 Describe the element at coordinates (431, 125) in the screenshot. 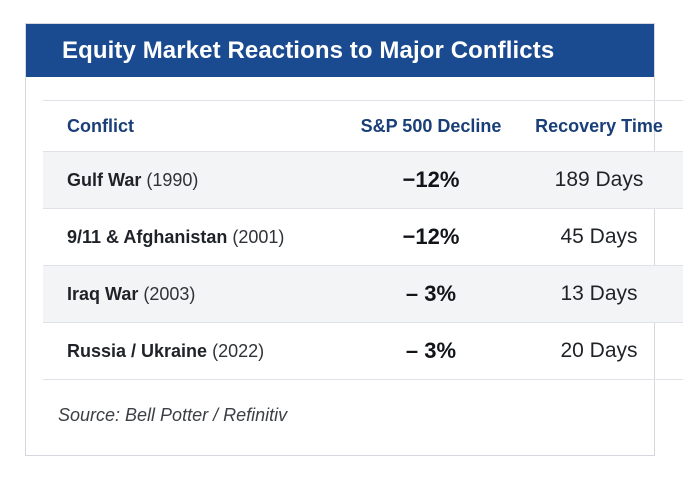

I see `column-header-decline: S&P 500 Decline` at that location.